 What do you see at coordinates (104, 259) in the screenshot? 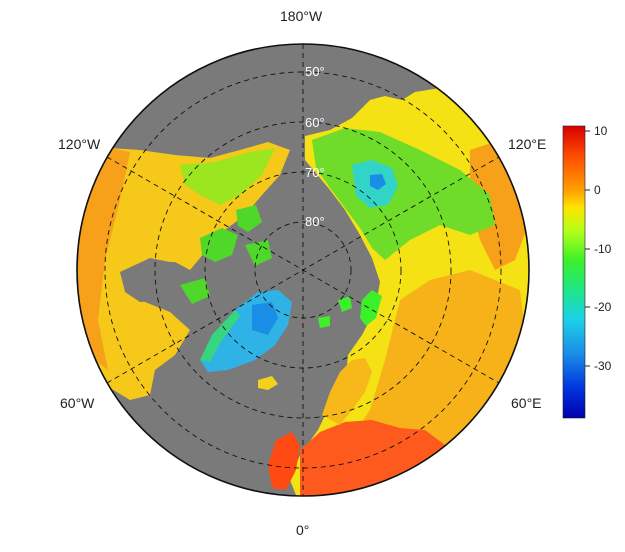
I see `north-america-west-warm` at bounding box center [104, 259].